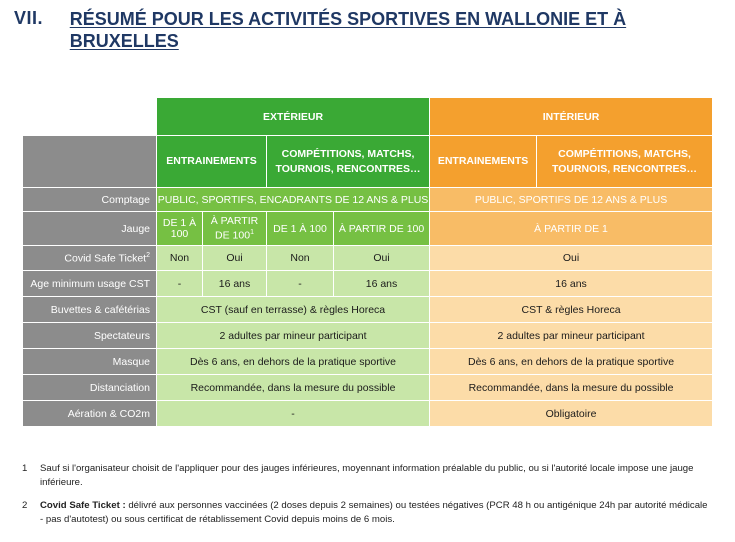  I want to click on comptage-int: PUBLIC, SPORTIFS DE 12 ANS & PLUS, so click(571, 199).